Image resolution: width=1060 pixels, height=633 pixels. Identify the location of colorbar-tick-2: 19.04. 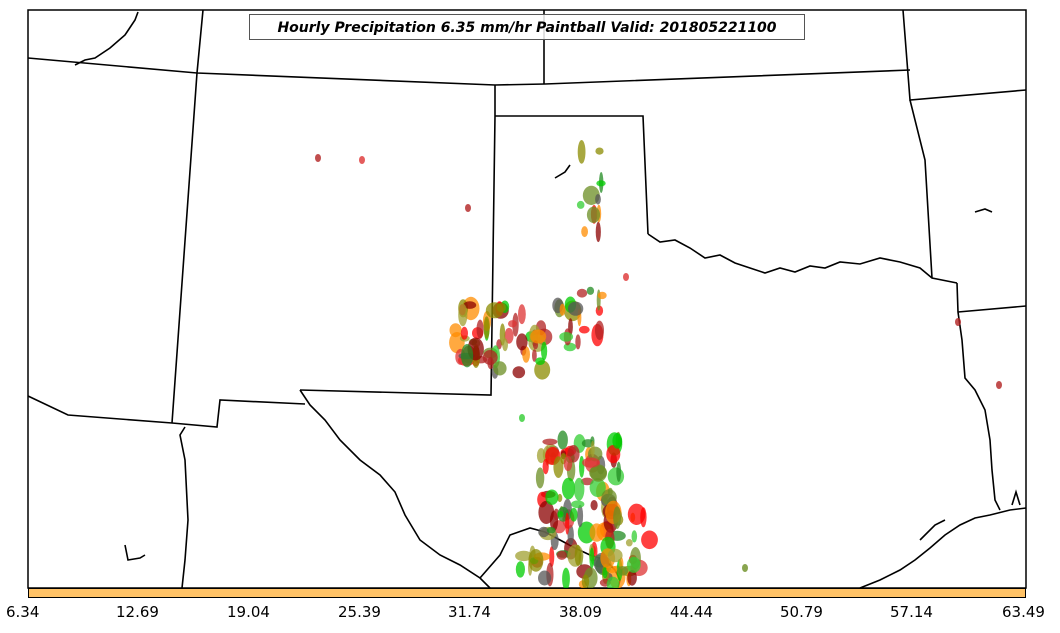
(248, 612).